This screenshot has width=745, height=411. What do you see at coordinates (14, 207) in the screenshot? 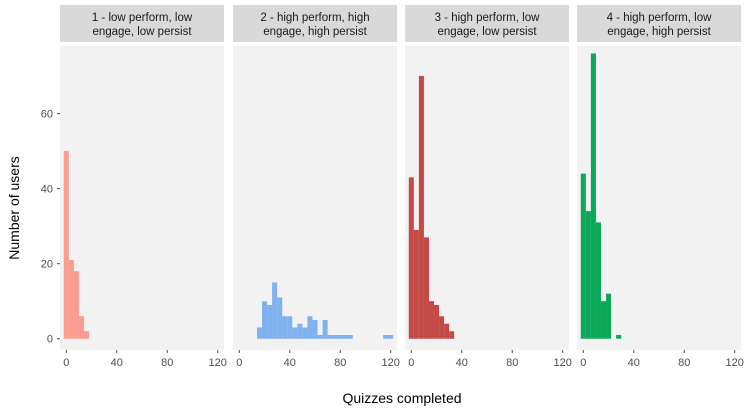
I see `y-axis-title: Number of users` at bounding box center [14, 207].